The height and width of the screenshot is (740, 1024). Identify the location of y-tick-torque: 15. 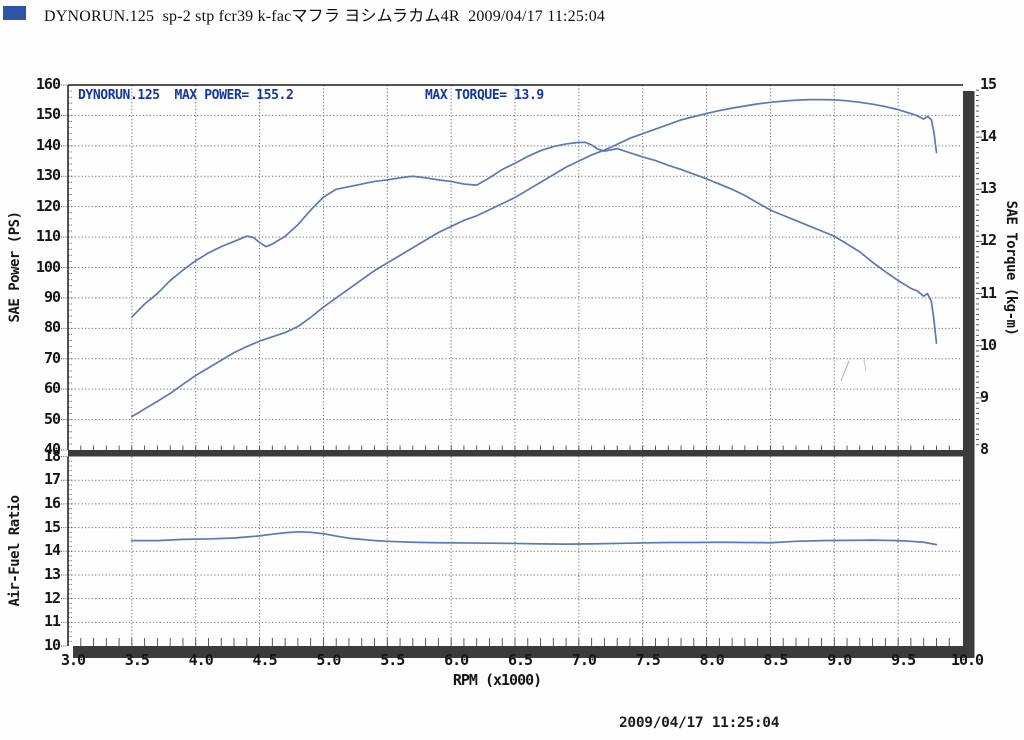
(988, 84).